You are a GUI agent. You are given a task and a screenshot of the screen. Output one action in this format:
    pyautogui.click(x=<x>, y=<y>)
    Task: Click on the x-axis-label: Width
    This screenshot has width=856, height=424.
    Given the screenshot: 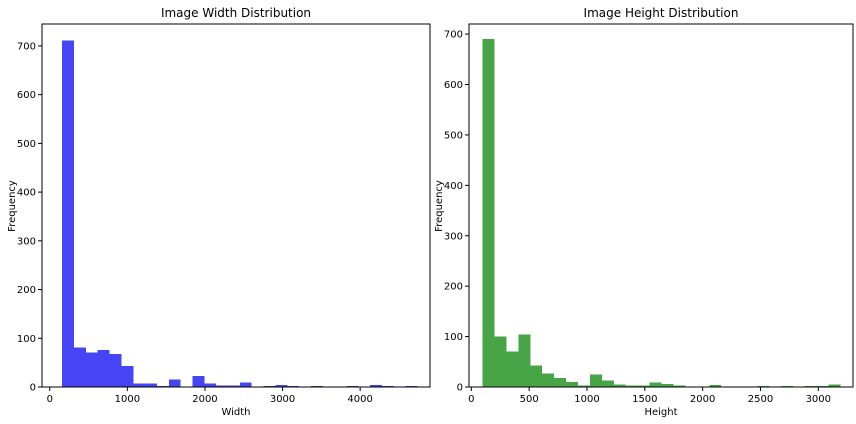 What is the action you would take?
    pyautogui.click(x=235, y=412)
    